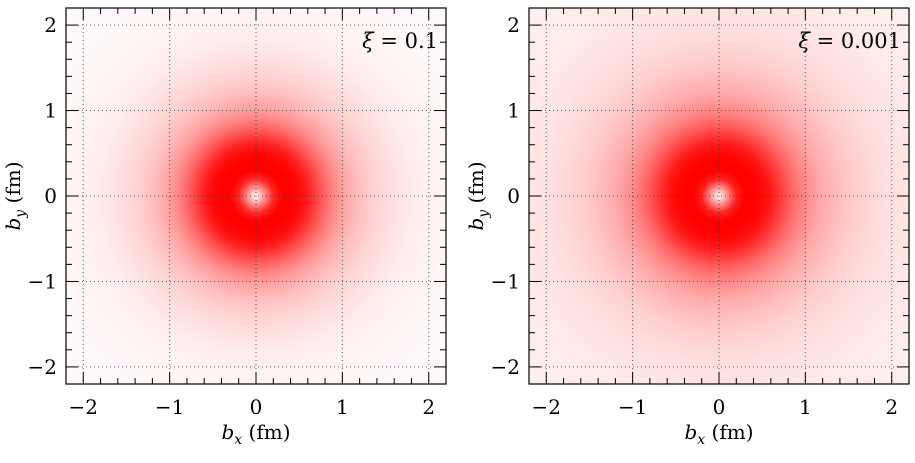 This screenshot has height=463, width=915. Describe the element at coordinates (421, 41) in the screenshot. I see `xi-value: 0.1` at that location.